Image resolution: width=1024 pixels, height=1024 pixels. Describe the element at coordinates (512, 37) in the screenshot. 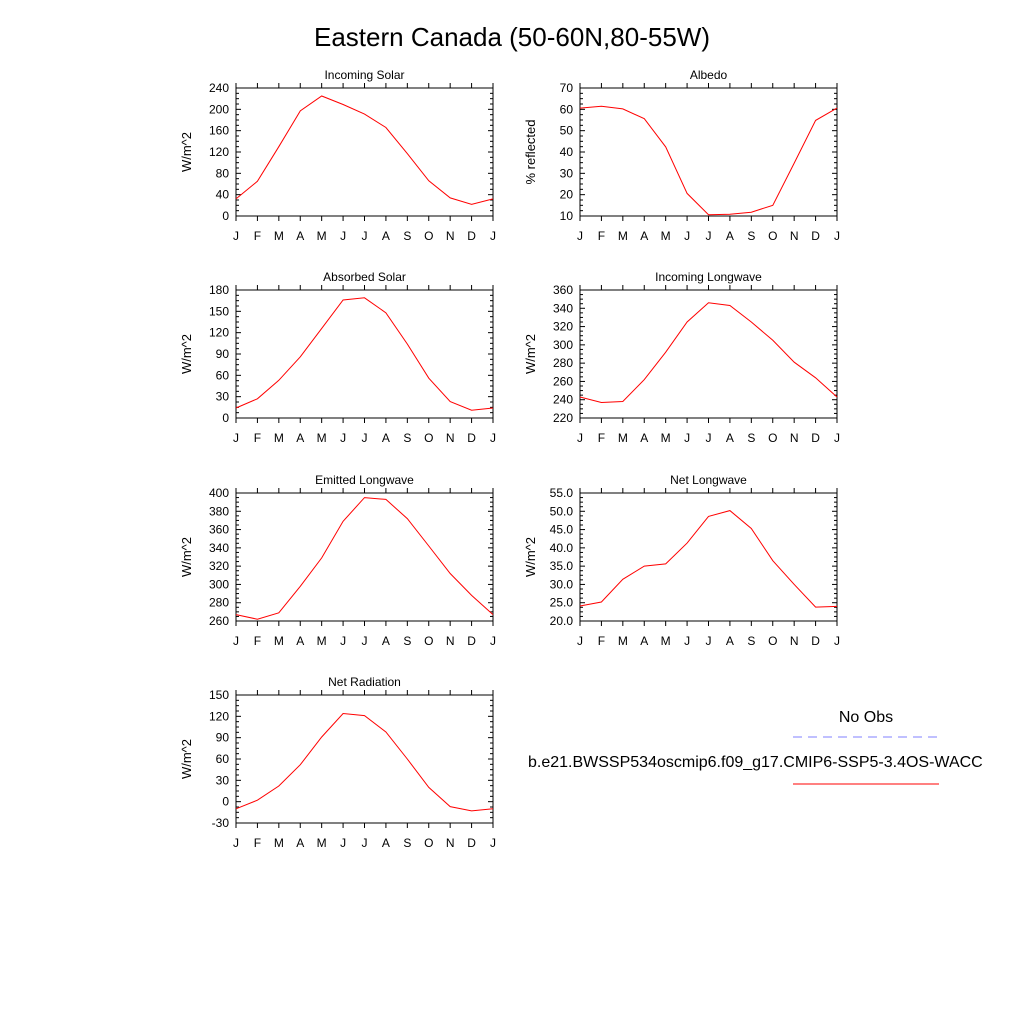

I see `page-title: Eastern Canada (50-60N,80-55W)` at that location.